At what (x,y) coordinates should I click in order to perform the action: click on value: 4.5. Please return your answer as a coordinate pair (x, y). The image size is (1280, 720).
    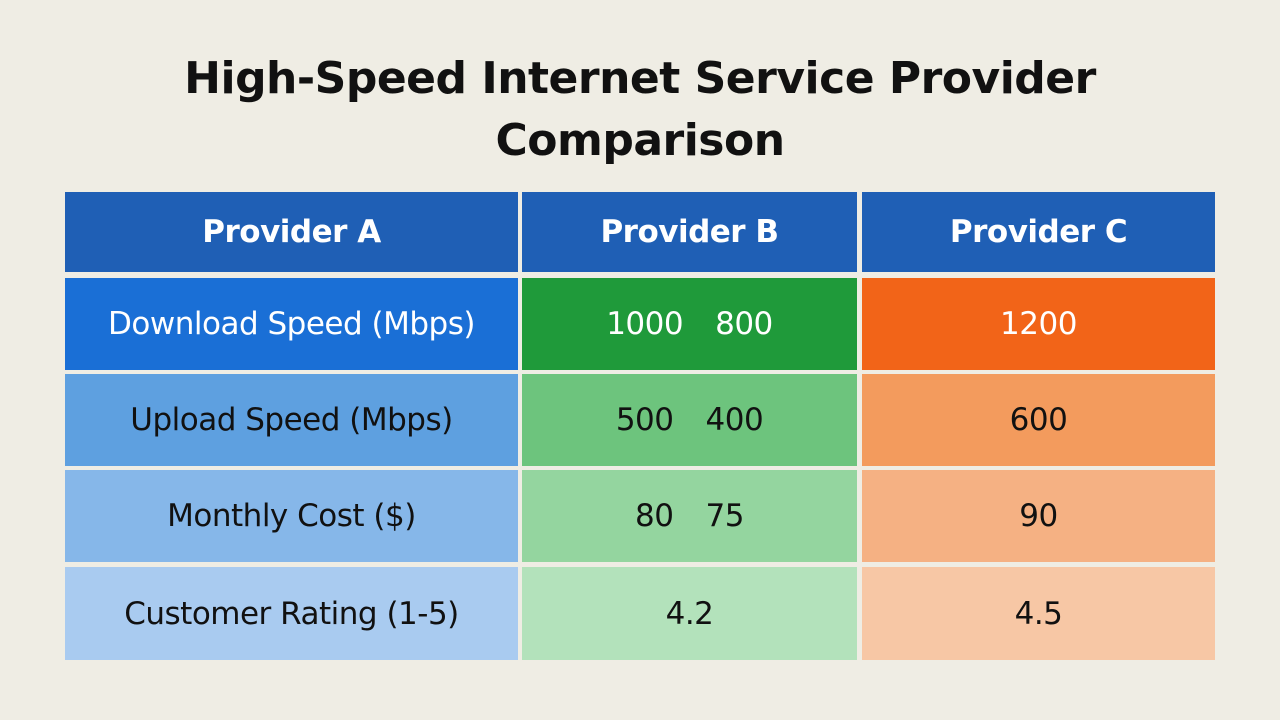
    Looking at the image, I should click on (1038, 613).